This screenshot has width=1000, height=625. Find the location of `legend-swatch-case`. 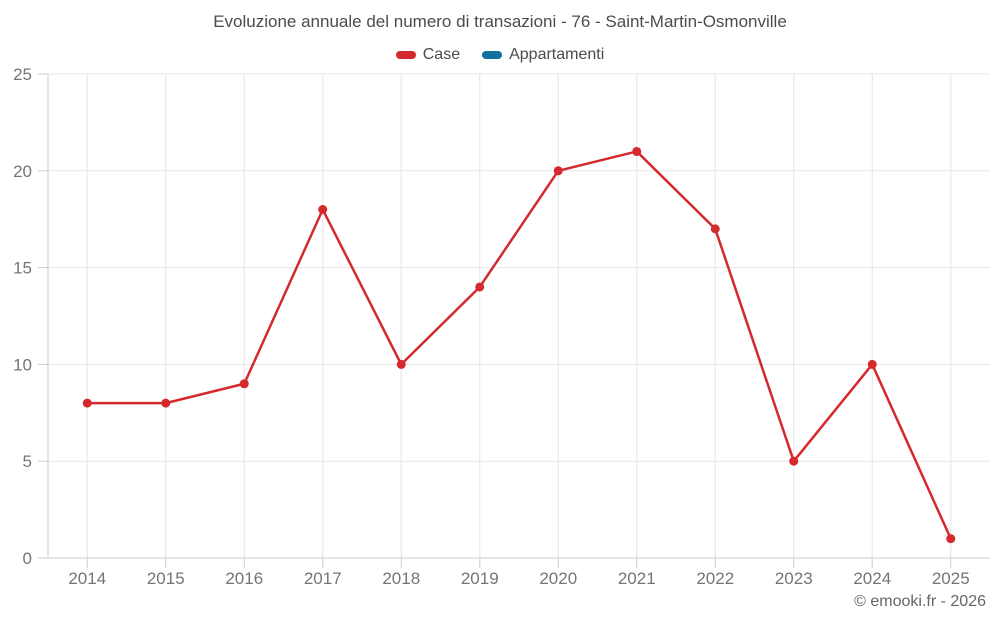

legend-swatch-case is located at coordinates (405, 55).